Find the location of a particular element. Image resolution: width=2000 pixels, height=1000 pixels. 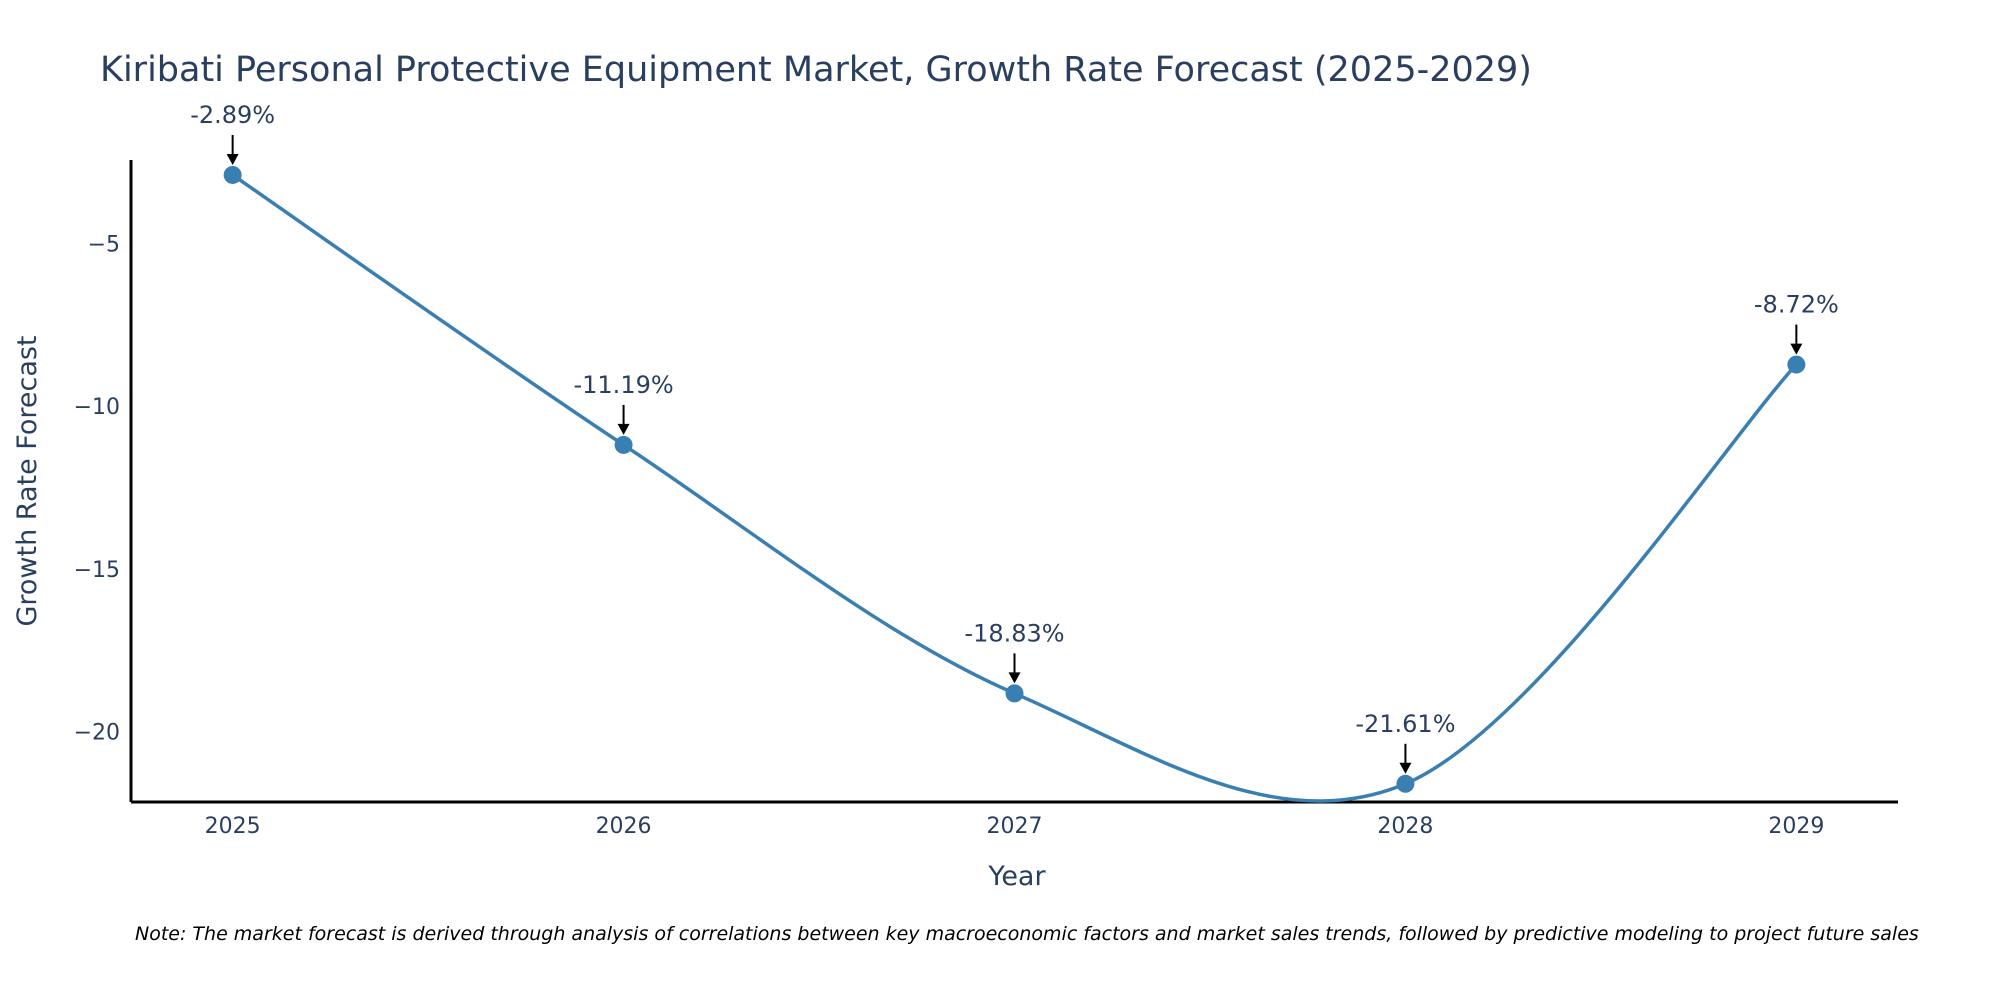

y-tick-label: −5 is located at coordinates (104, 245).